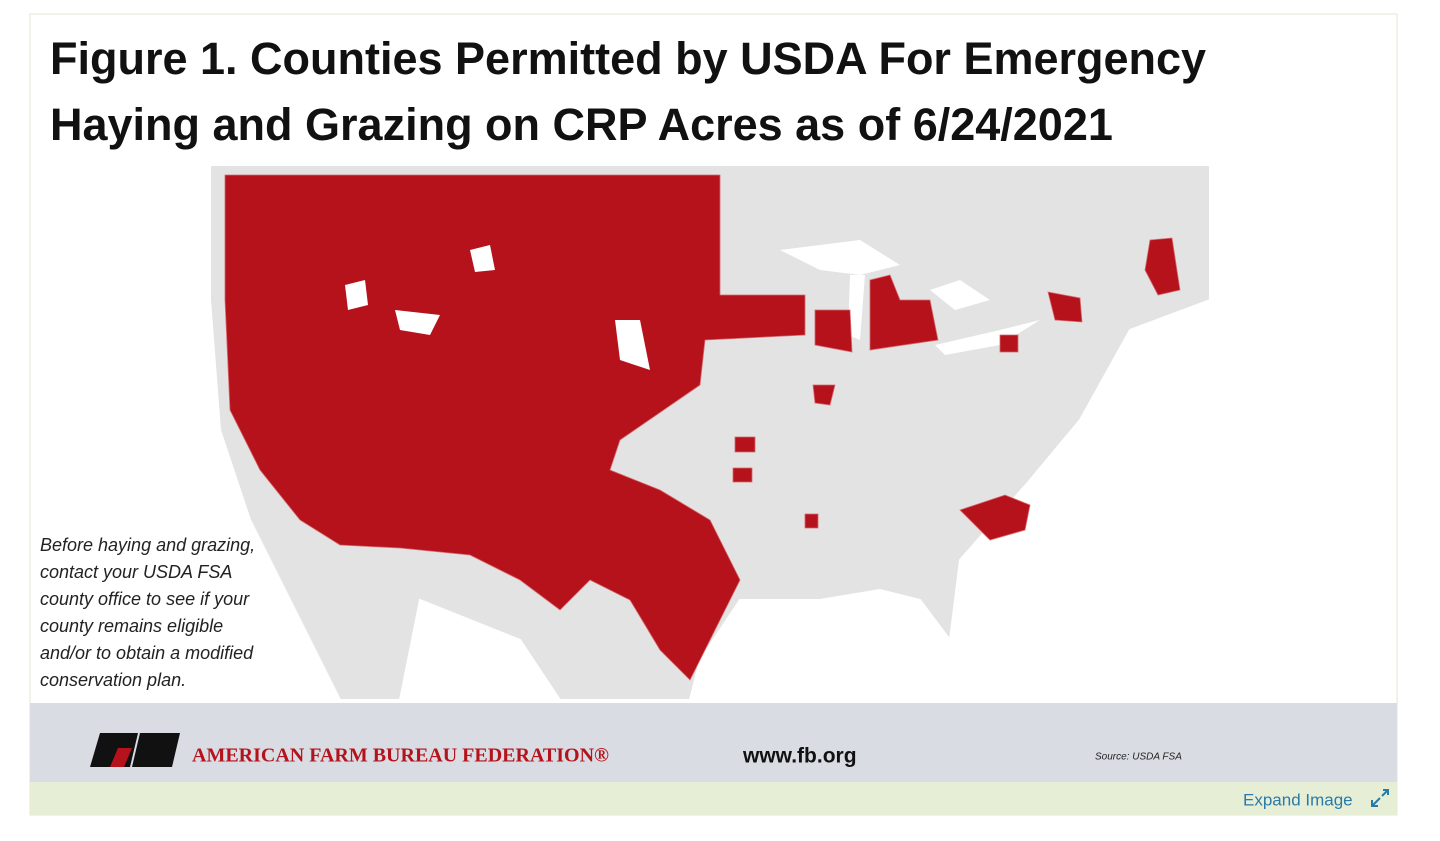  What do you see at coordinates (713, 798) in the screenshot?
I see `caption-bar` at bounding box center [713, 798].